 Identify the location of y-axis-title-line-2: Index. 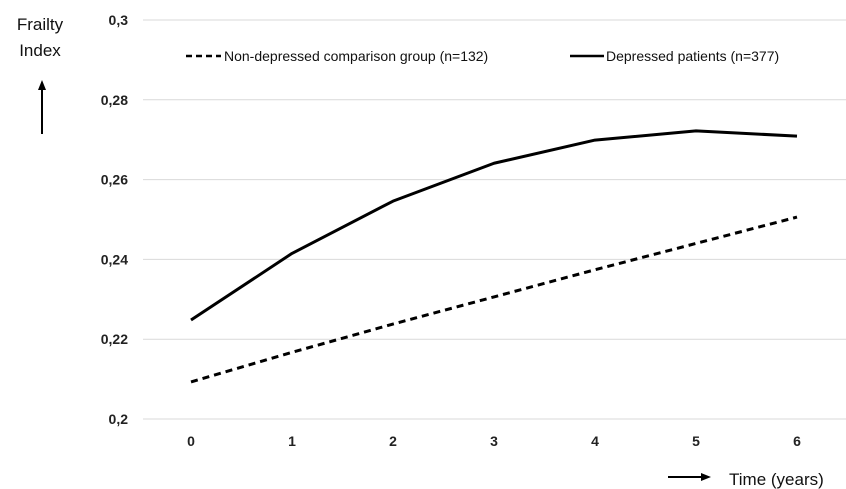
(40, 50).